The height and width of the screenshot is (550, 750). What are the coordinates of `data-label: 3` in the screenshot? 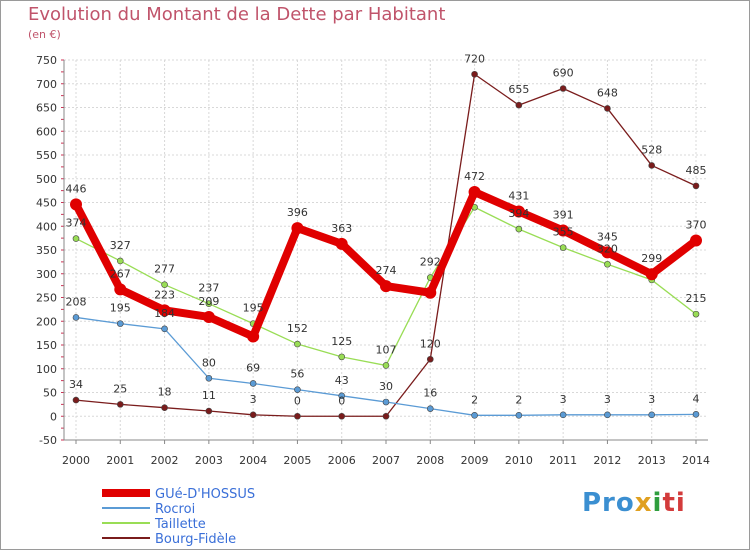 It's located at (651, 399).